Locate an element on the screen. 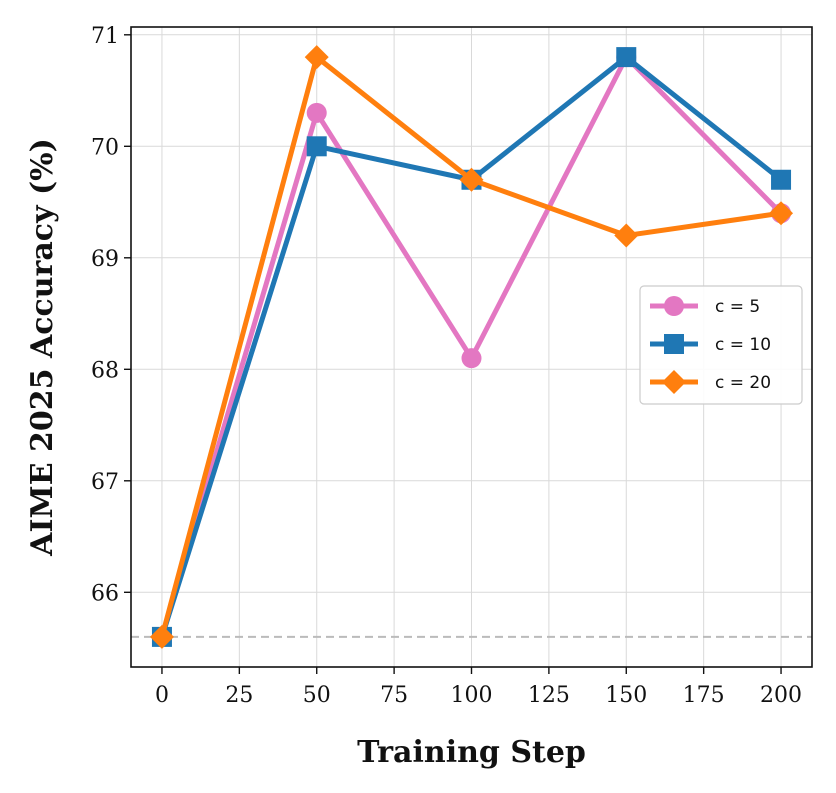 Image resolution: width=836 pixels, height=793 pixels. legend: c = 5 c = 10 c = 20 is located at coordinates (721, 345).